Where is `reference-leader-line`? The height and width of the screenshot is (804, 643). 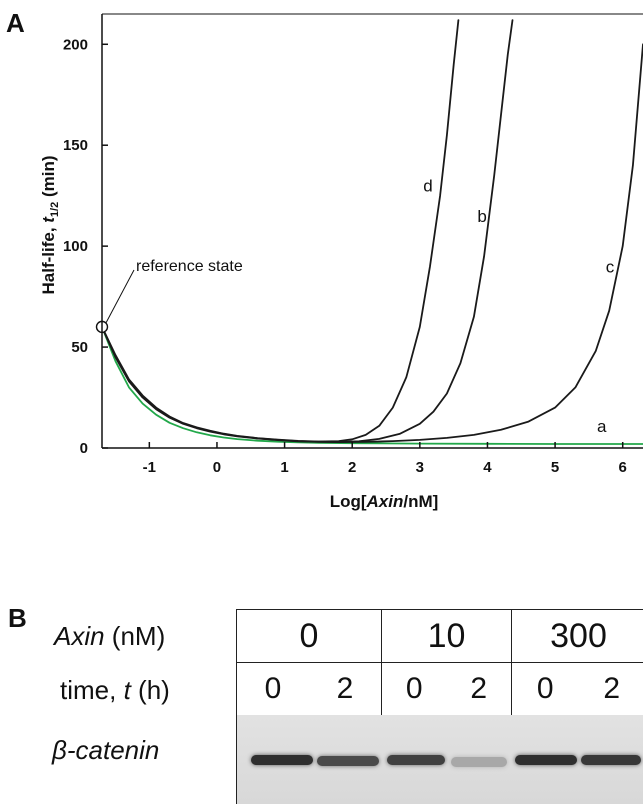 reference-leader-line is located at coordinates (120, 296).